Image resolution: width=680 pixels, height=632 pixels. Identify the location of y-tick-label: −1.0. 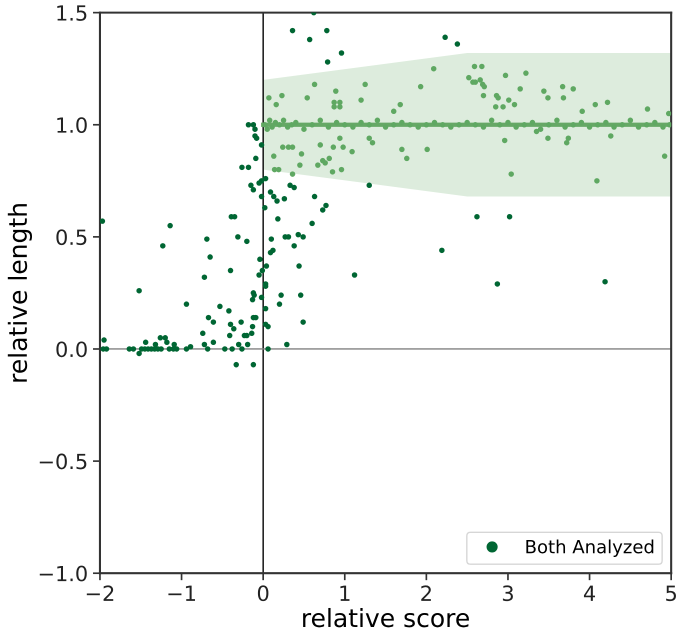
(63, 574).